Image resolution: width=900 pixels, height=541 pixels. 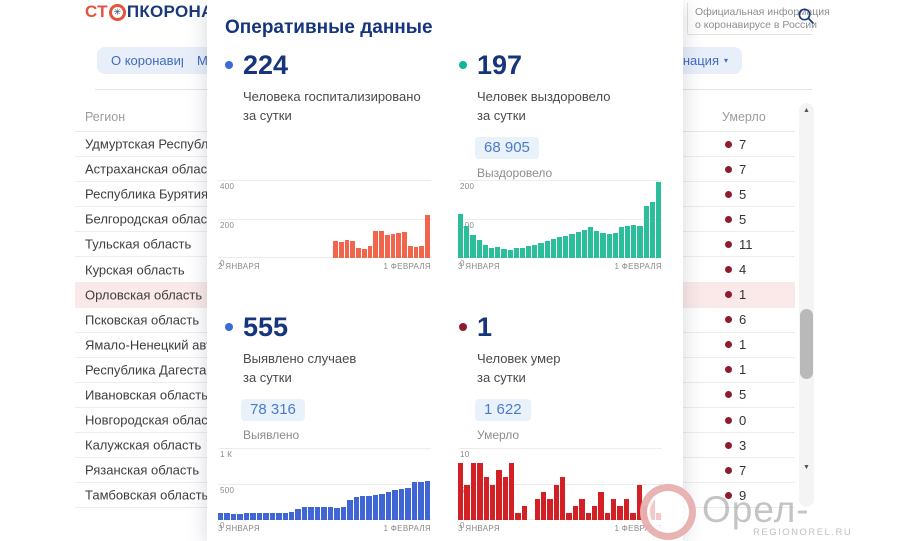 What do you see at coordinates (743, 169) in the screenshot?
I see `died-count: 7` at bounding box center [743, 169].